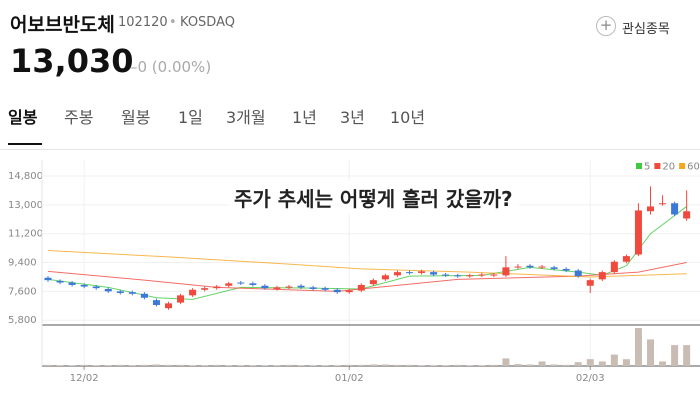  What do you see at coordinates (22, 263) in the screenshot?
I see `y-tick-label: 9,400` at bounding box center [22, 263].